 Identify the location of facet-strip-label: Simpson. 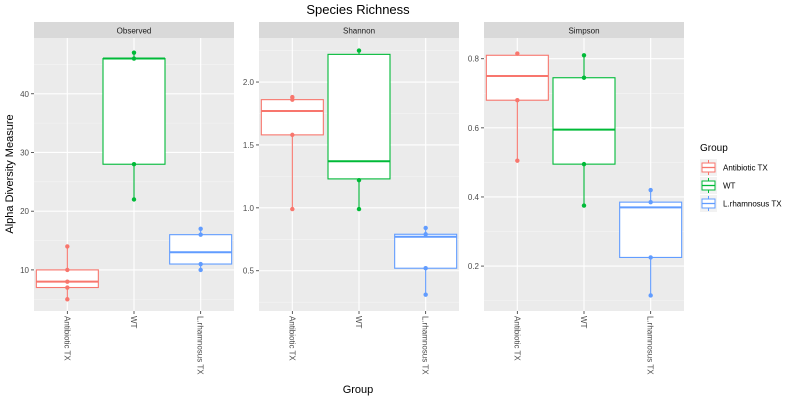
(583, 31).